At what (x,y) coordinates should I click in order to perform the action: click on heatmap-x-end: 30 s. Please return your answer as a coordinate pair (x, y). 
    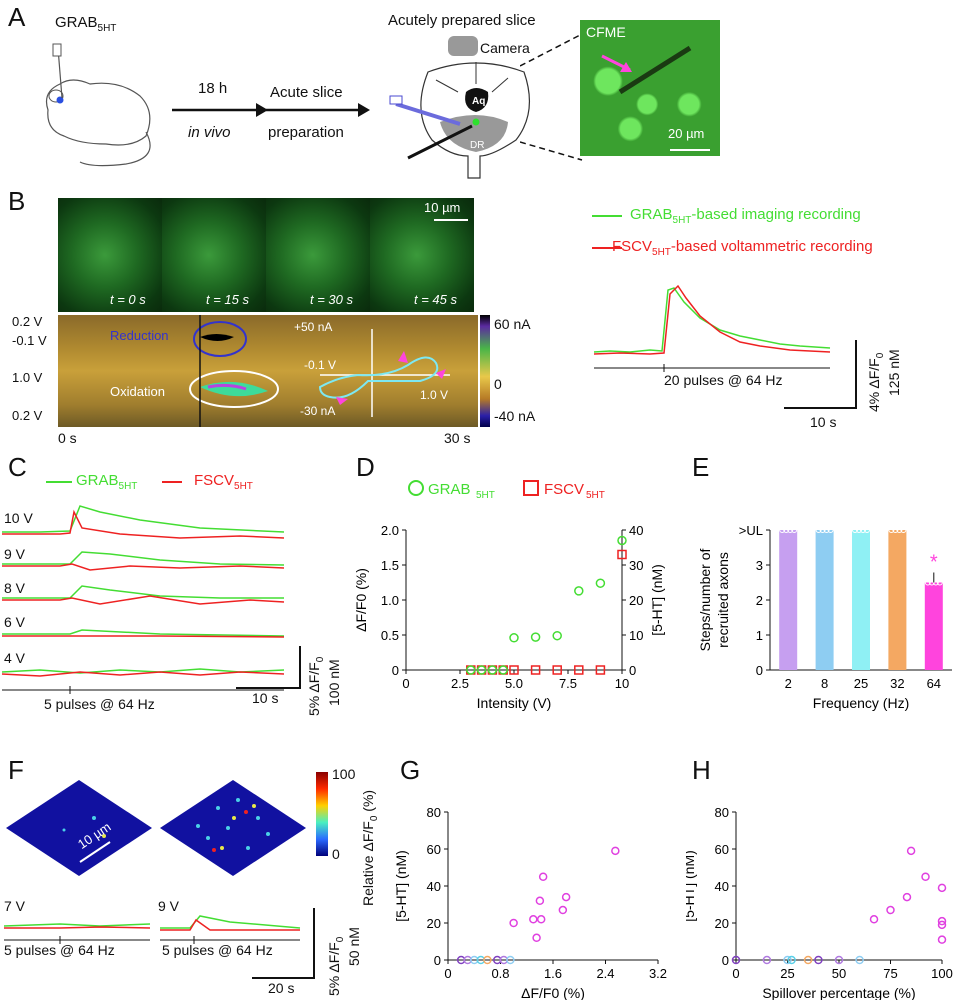
    Looking at the image, I should click on (457, 438).